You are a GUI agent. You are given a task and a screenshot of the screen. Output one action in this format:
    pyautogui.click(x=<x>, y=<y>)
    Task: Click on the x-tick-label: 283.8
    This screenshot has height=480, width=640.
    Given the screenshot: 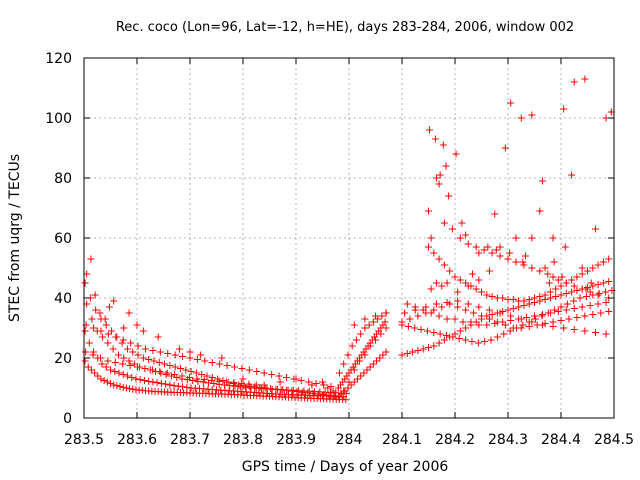 What is the action you would take?
    pyautogui.click(x=243, y=440)
    